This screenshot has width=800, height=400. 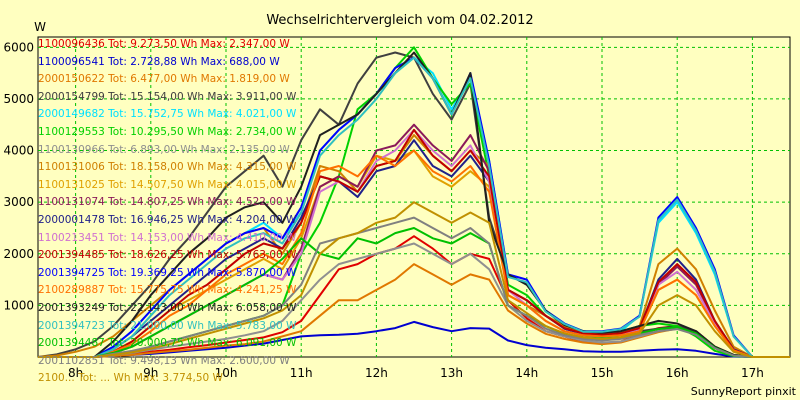 What do you see at coordinates (451, 373) in the screenshot?
I see `x-tick-label: 13h` at bounding box center [451, 373].